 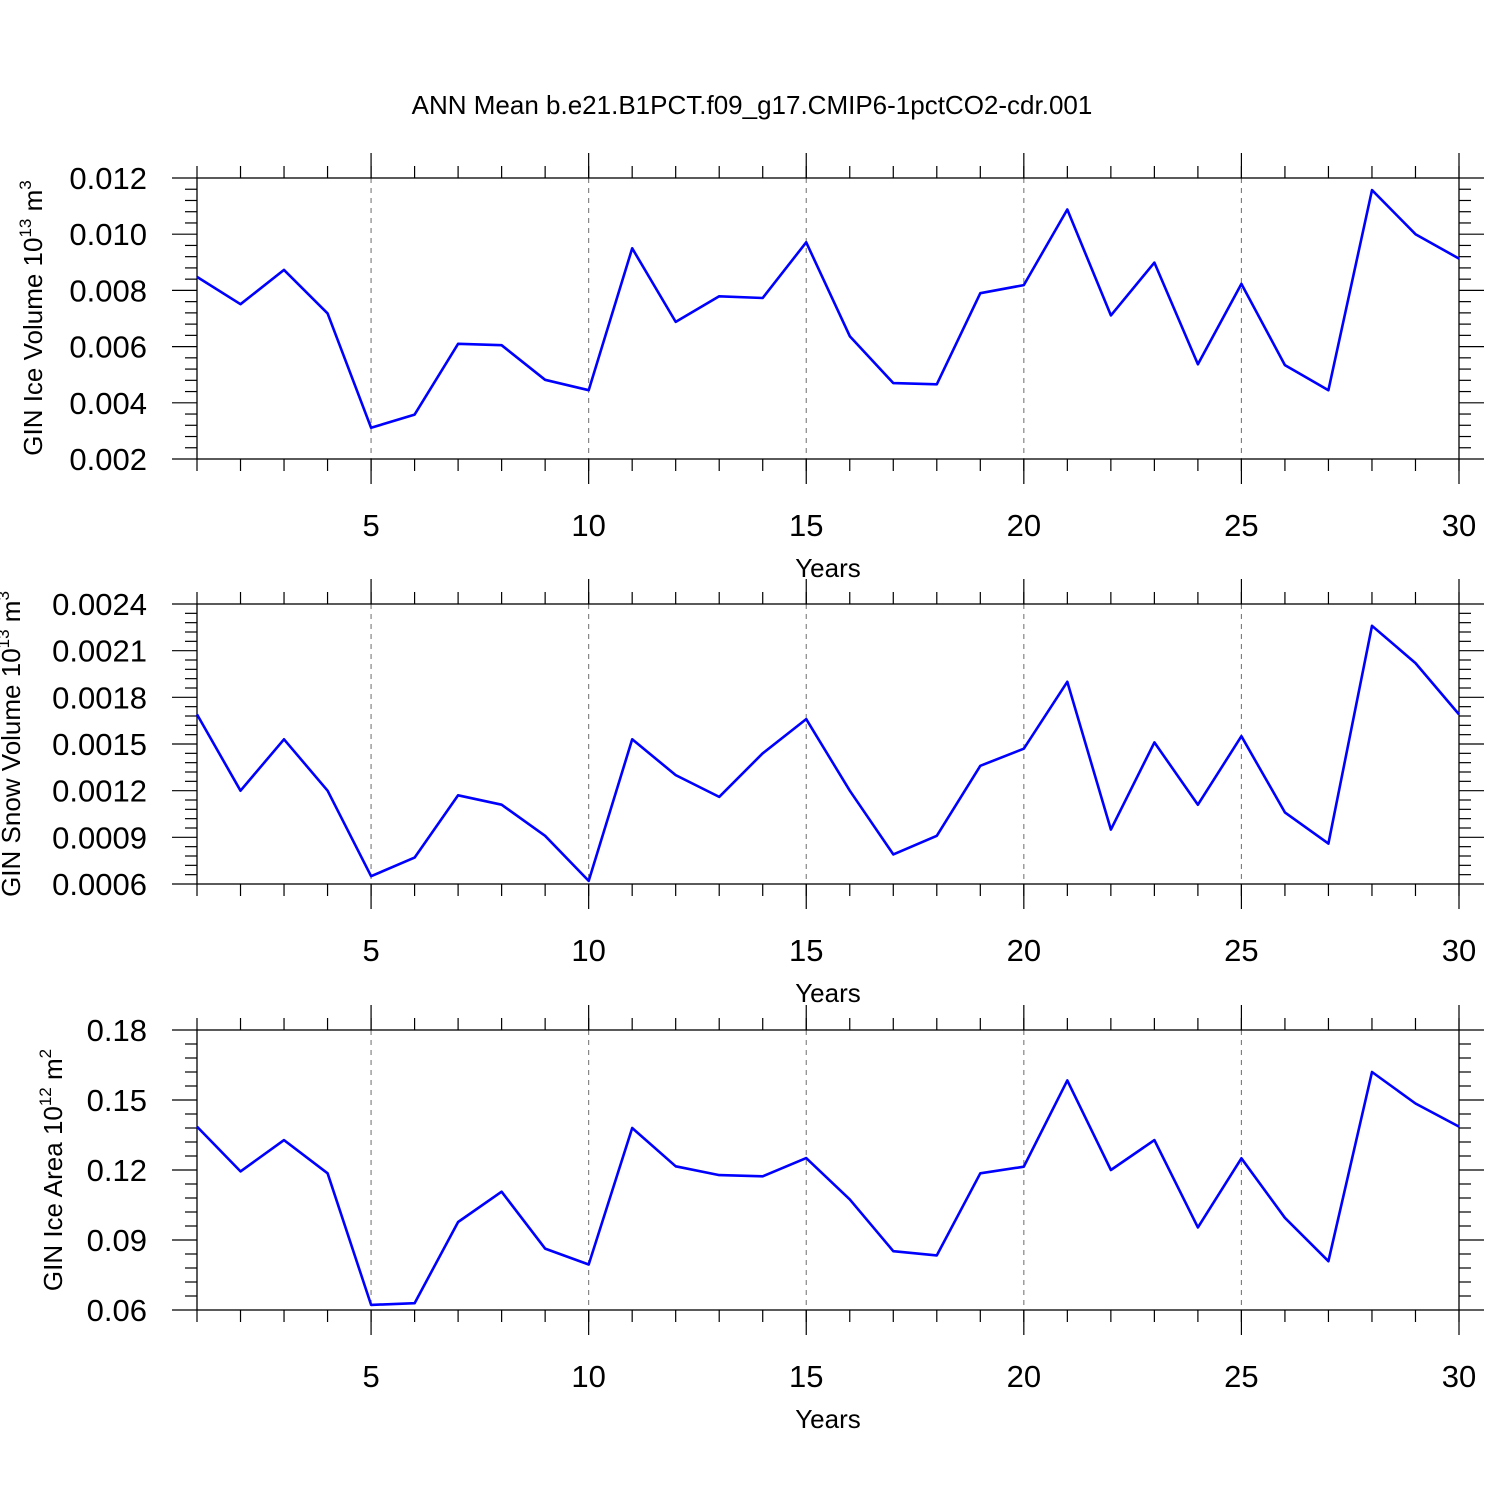 I want to click on y-tick-label: 0.012, so click(x=108, y=178).